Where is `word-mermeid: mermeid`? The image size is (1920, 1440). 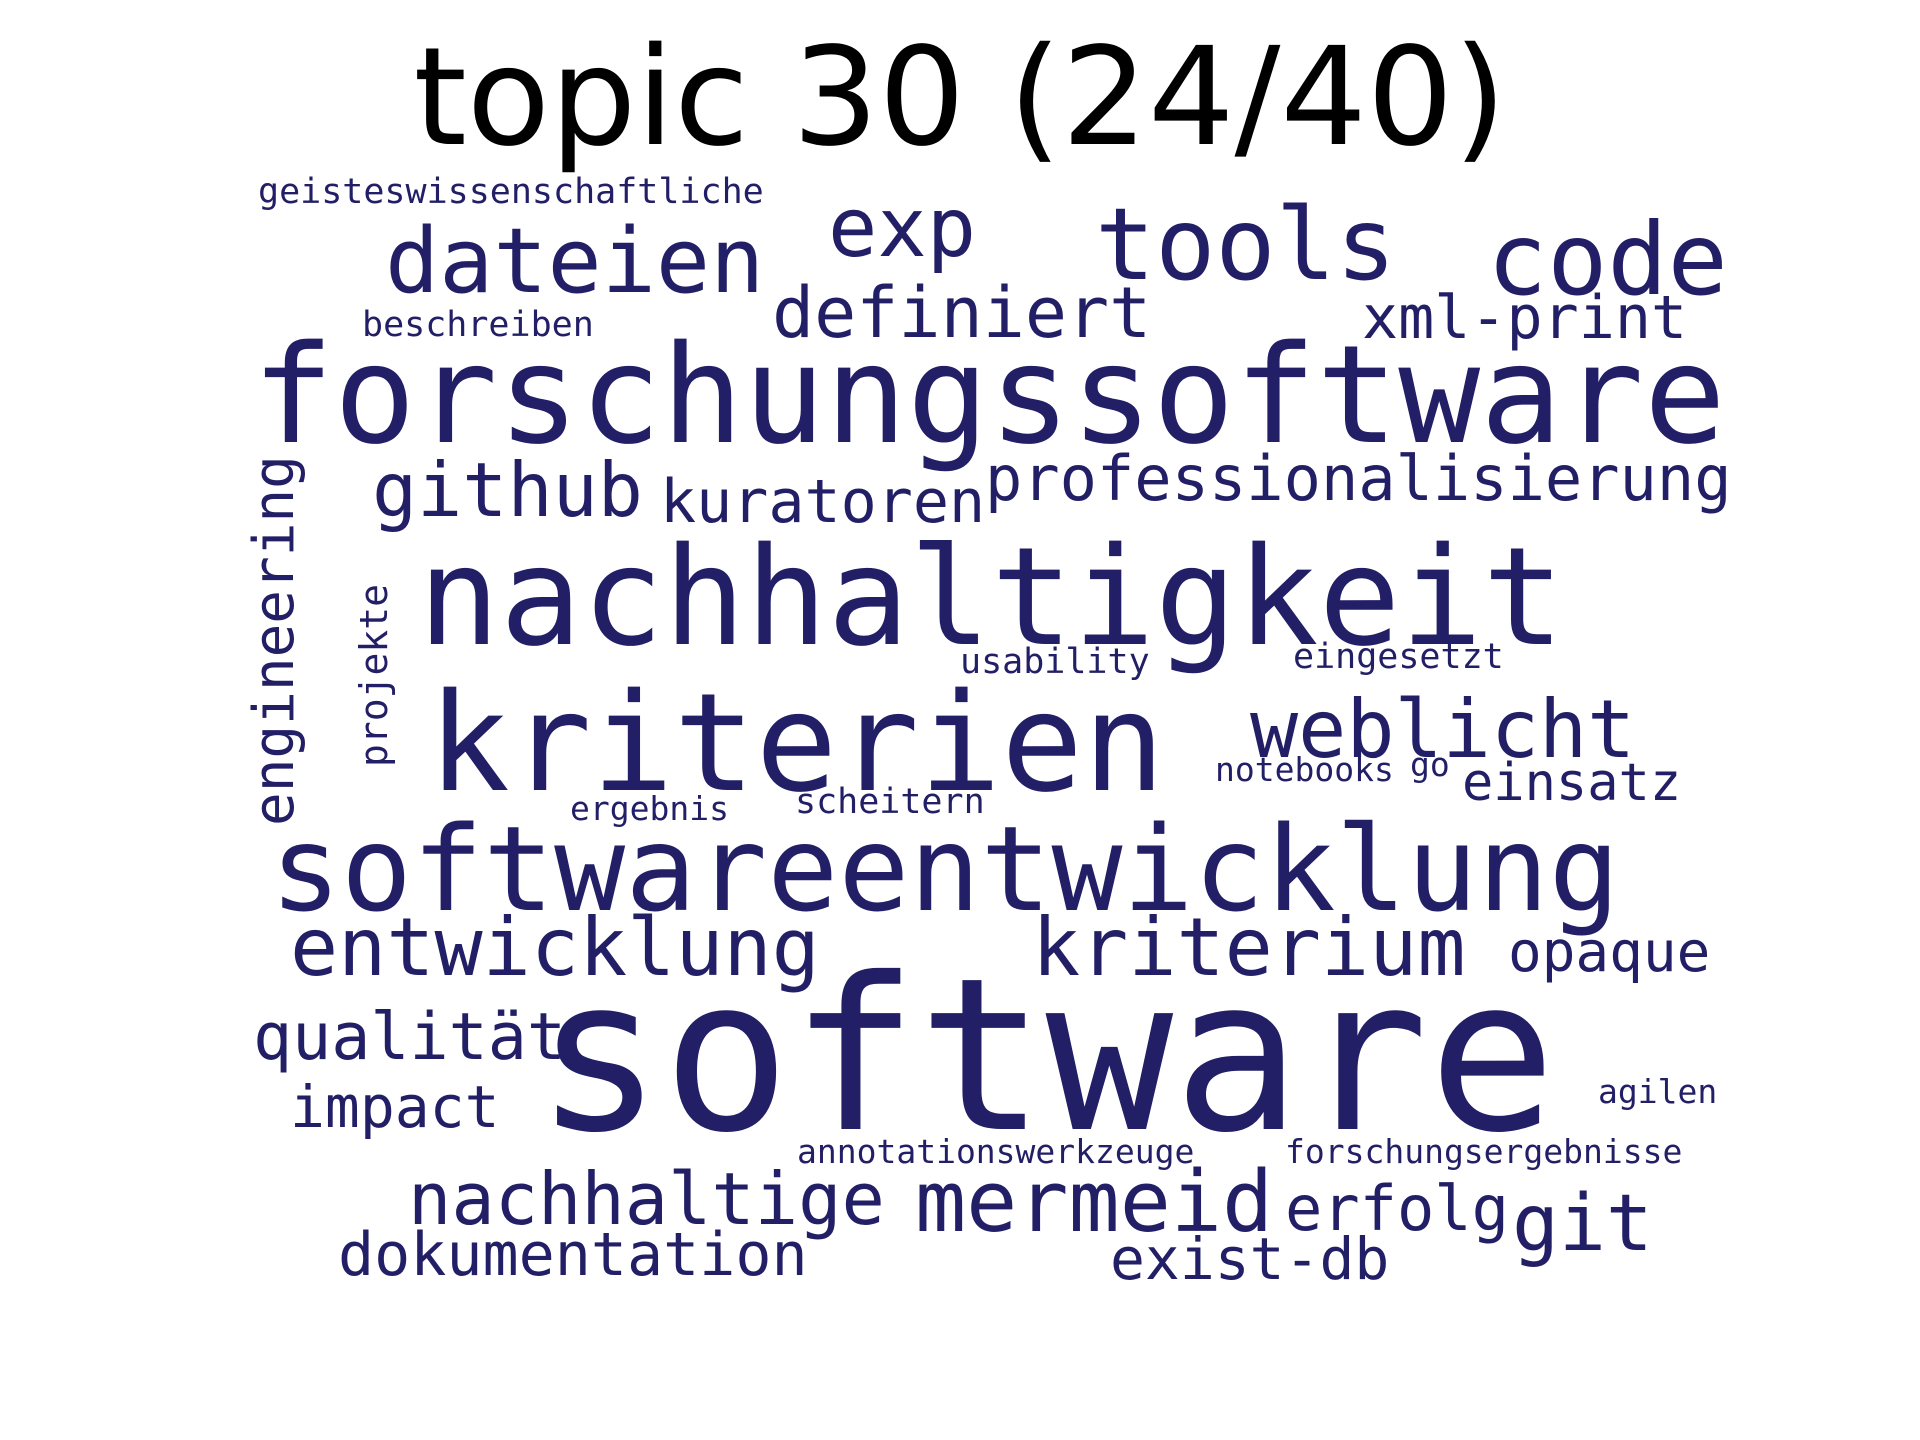 word-mermeid: mermeid is located at coordinates (1094, 1202).